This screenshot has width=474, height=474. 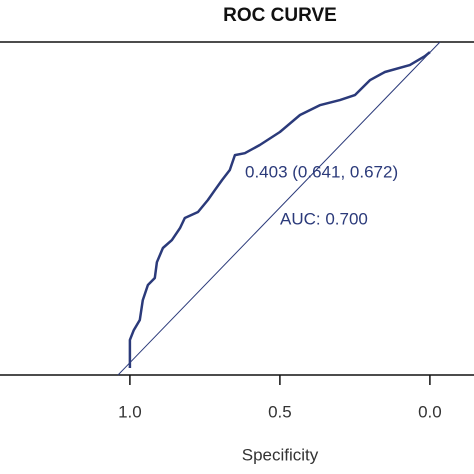 What do you see at coordinates (280, 411) in the screenshot?
I see `x-tick-label: 0.5` at bounding box center [280, 411].